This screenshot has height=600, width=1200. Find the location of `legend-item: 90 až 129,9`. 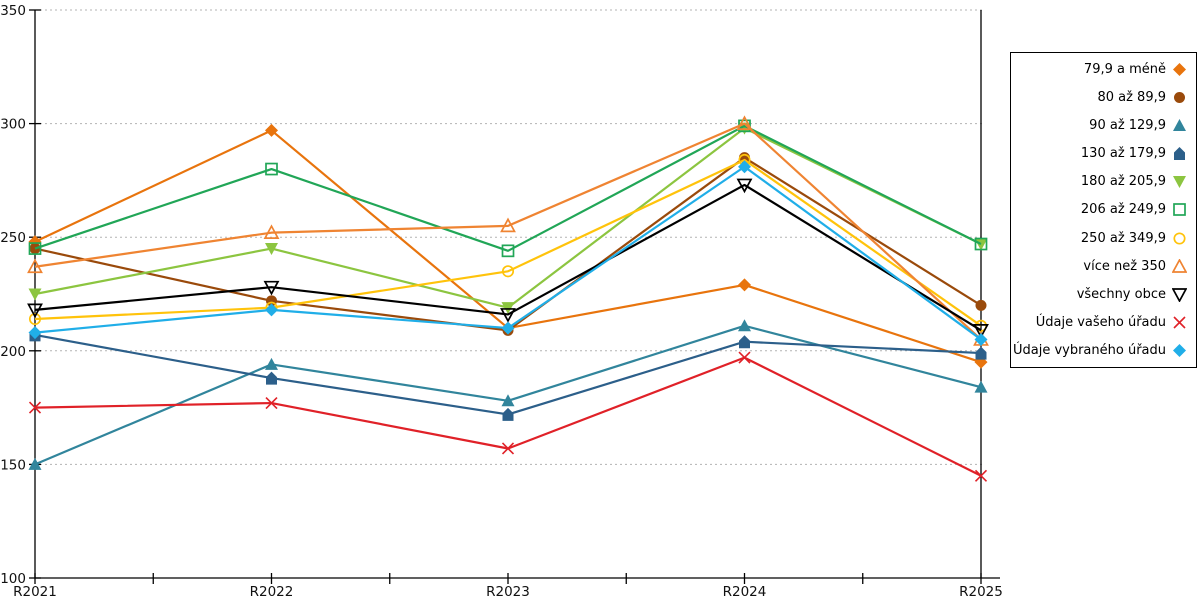

legend-item: 90 až 129,9 is located at coordinates (1103, 125).